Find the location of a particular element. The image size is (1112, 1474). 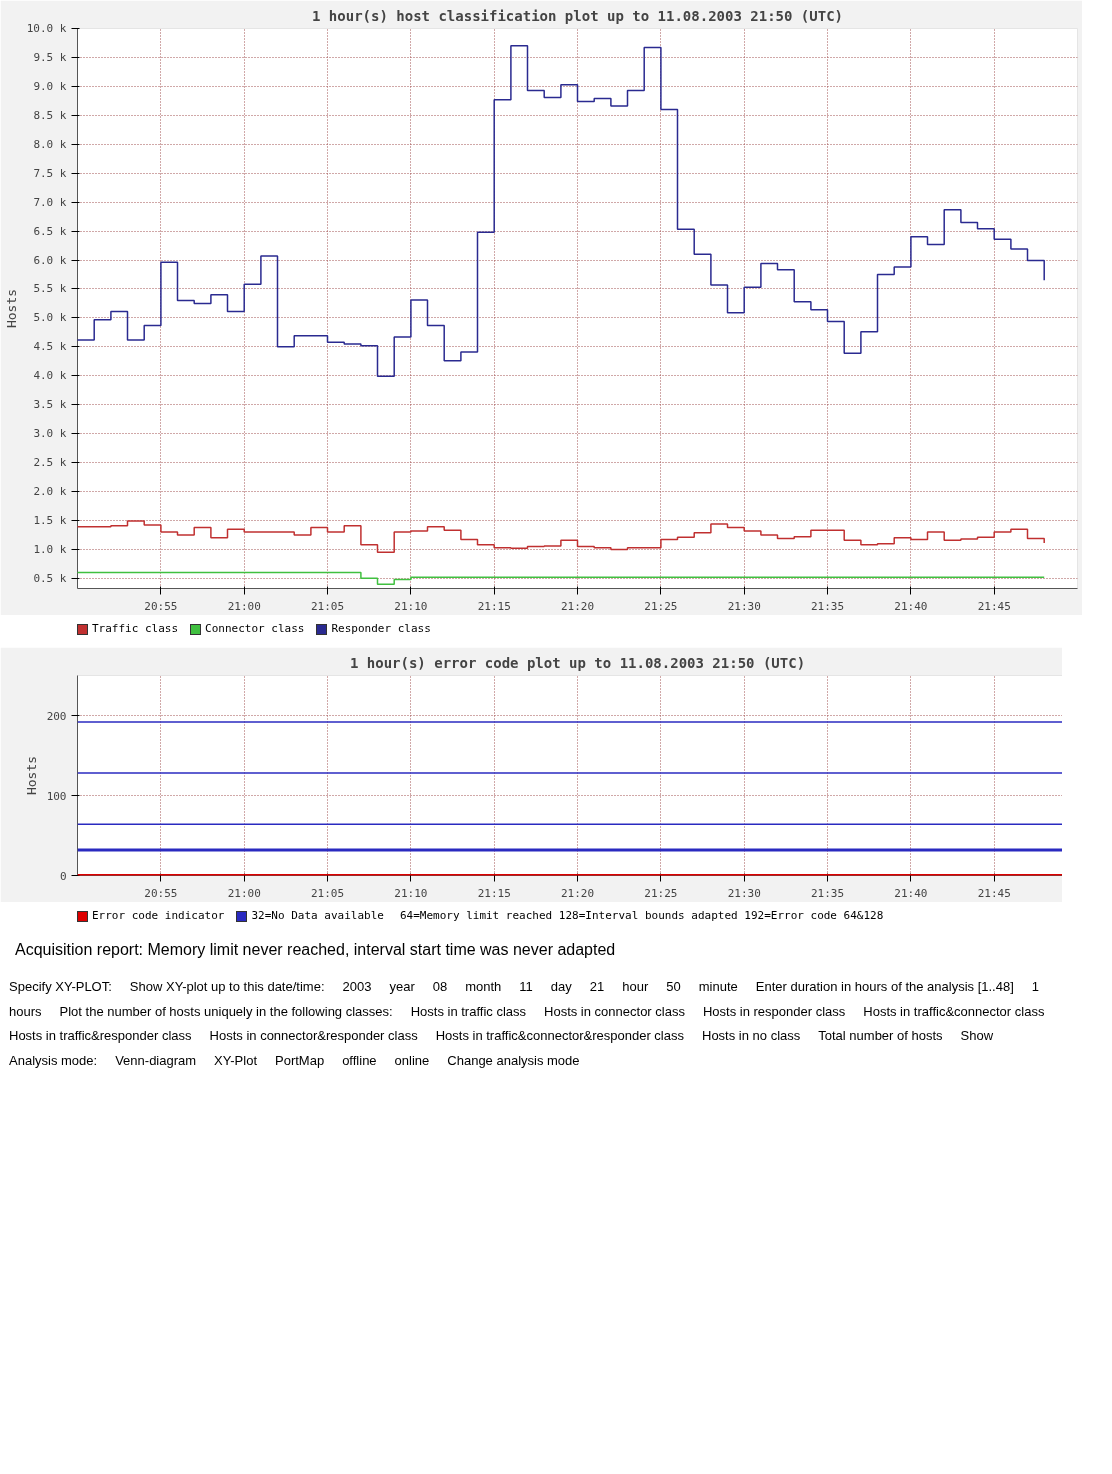

y-tick-label: 8.0 k is located at coordinates (50, 144).